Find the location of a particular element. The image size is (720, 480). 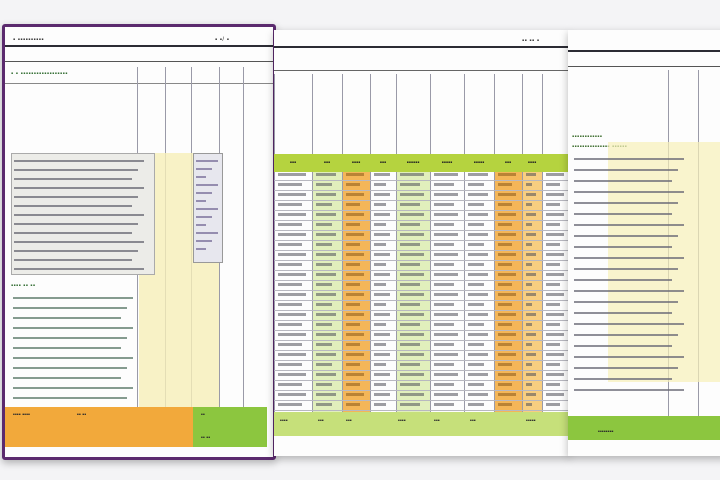

column-header: ▪▪▪▪▪ is located at coordinates (479, 163).